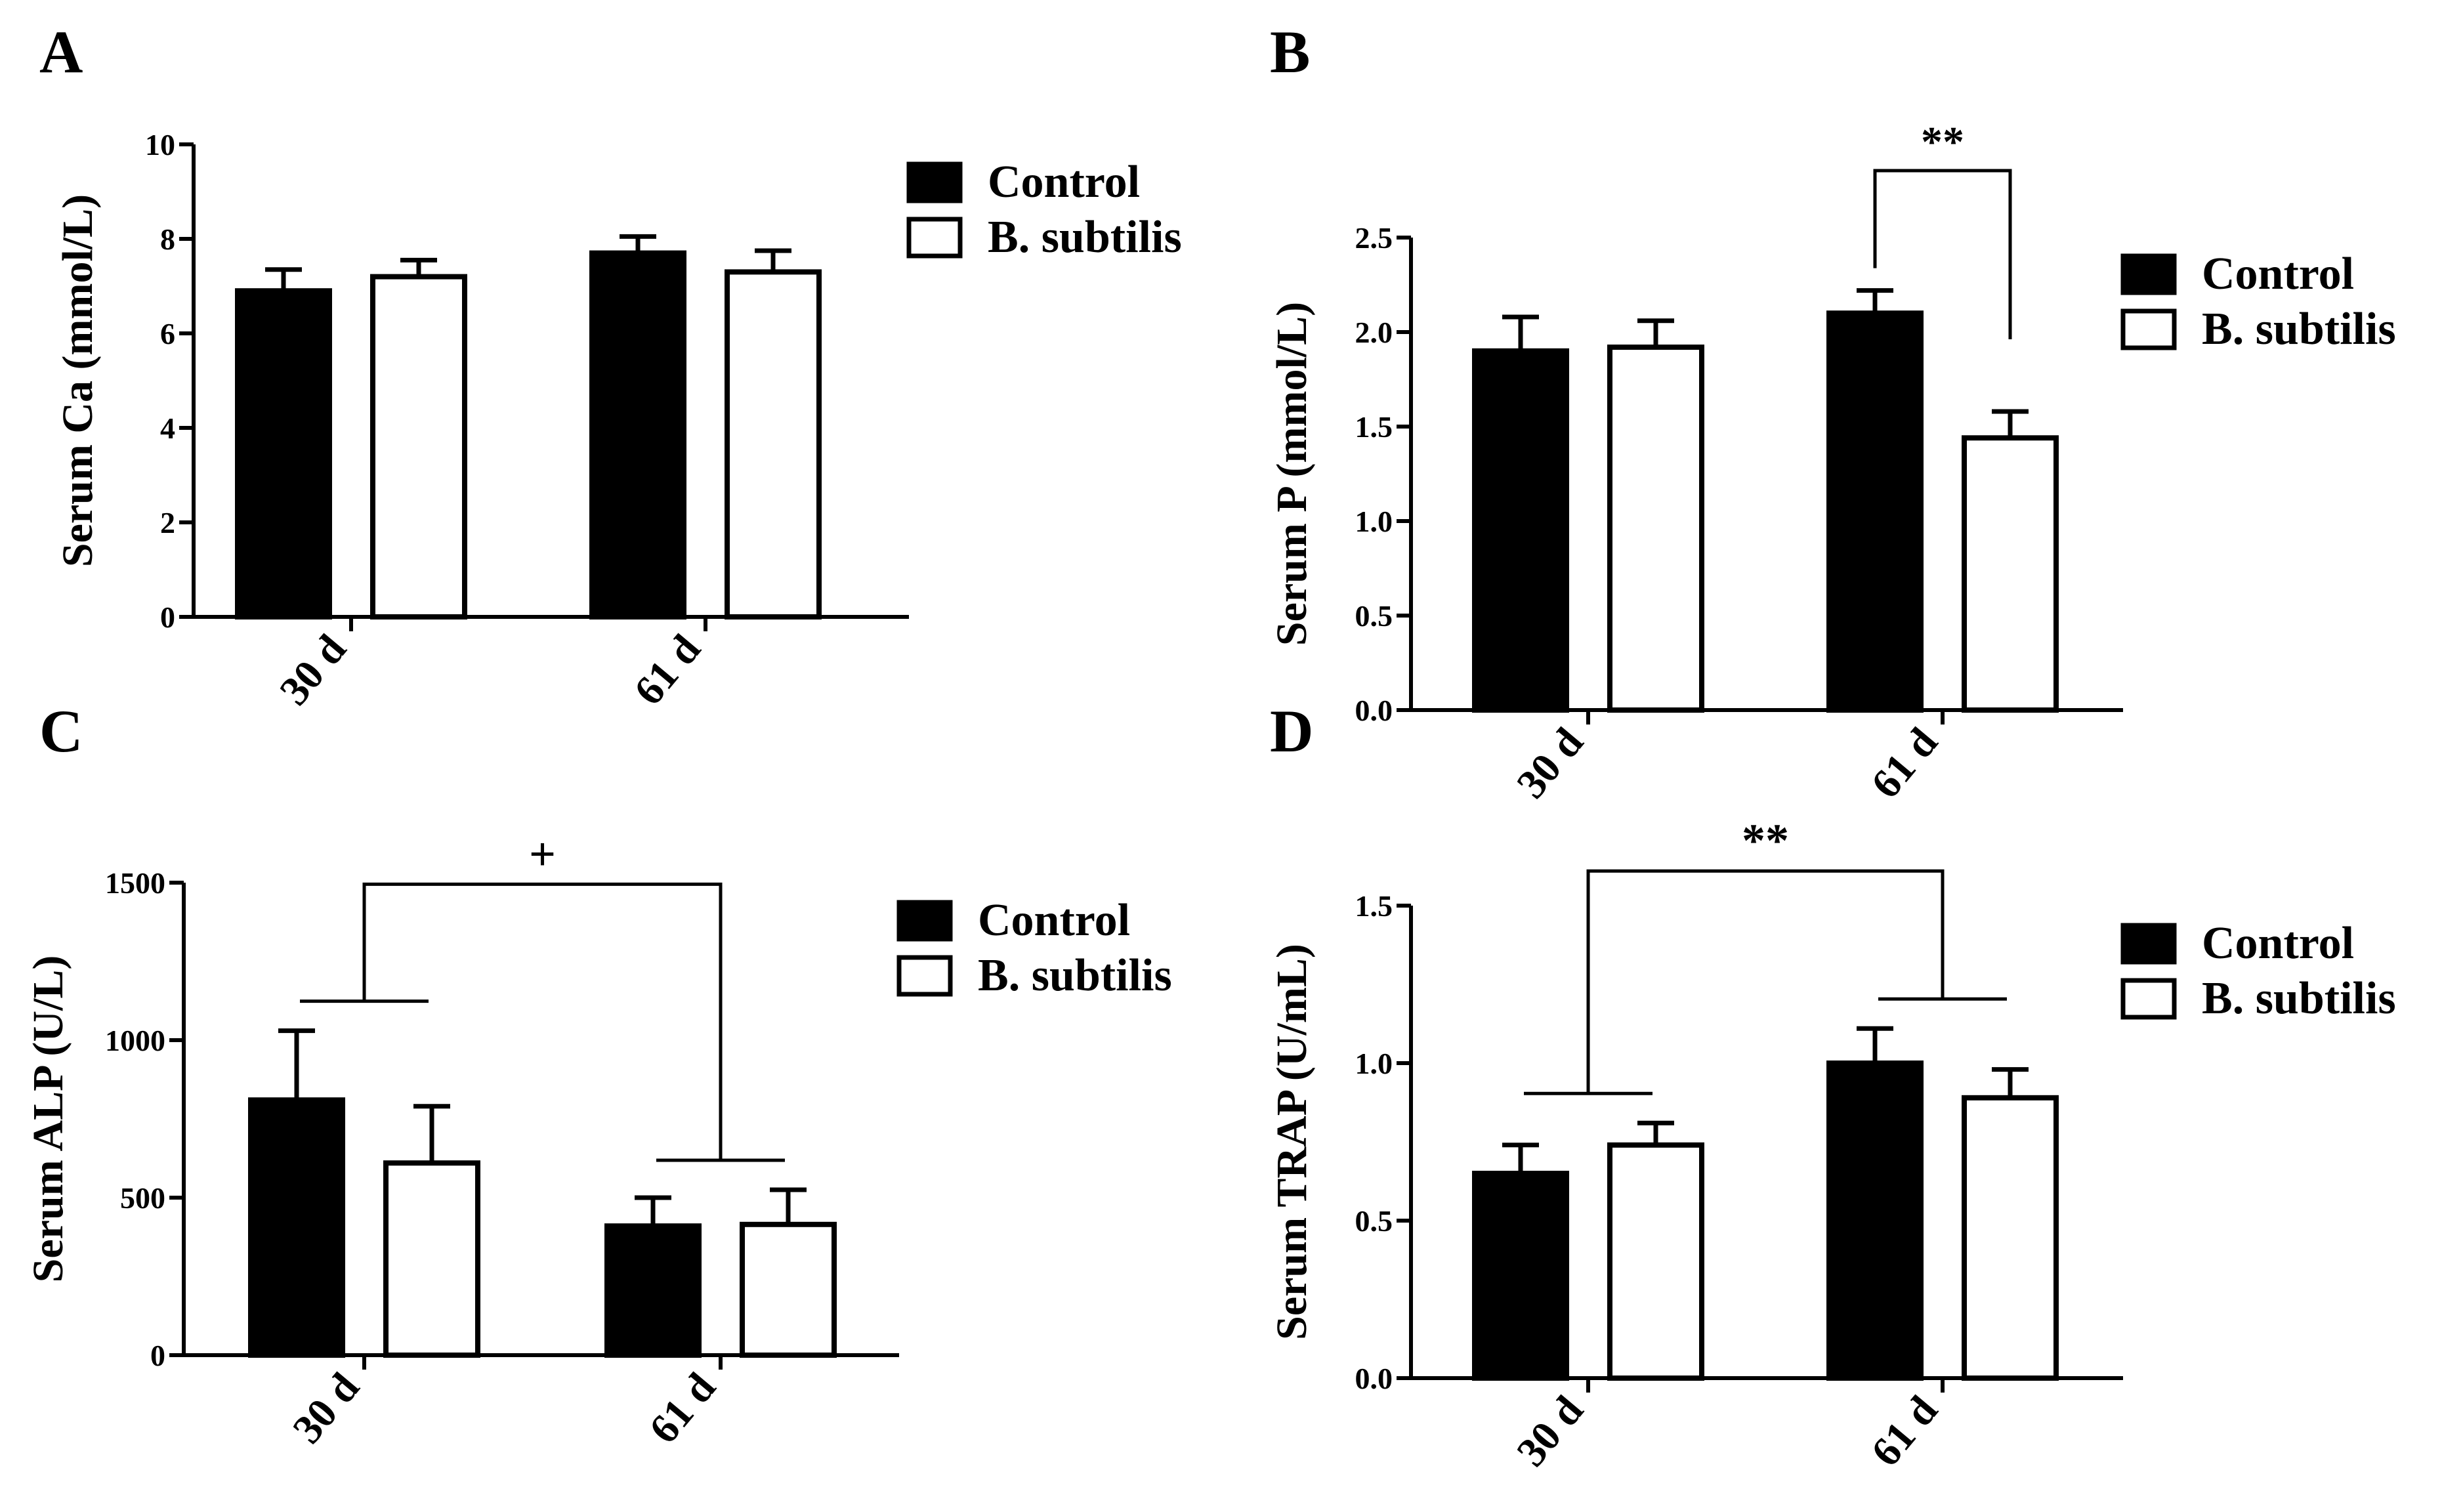 The image size is (2442, 1512). Describe the element at coordinates (61, 731) in the screenshot. I see `panel-label: C` at that location.